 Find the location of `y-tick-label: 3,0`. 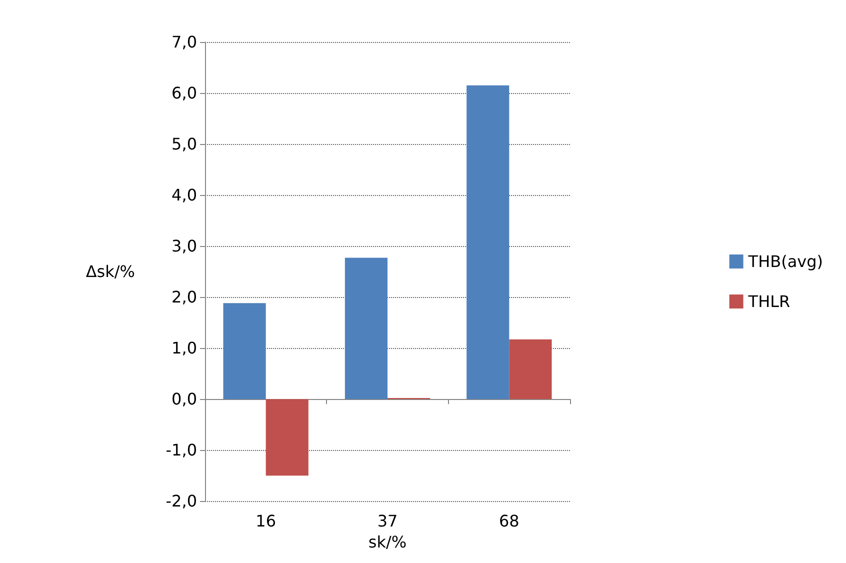

y-tick-label: 3,0 is located at coordinates (184, 246).